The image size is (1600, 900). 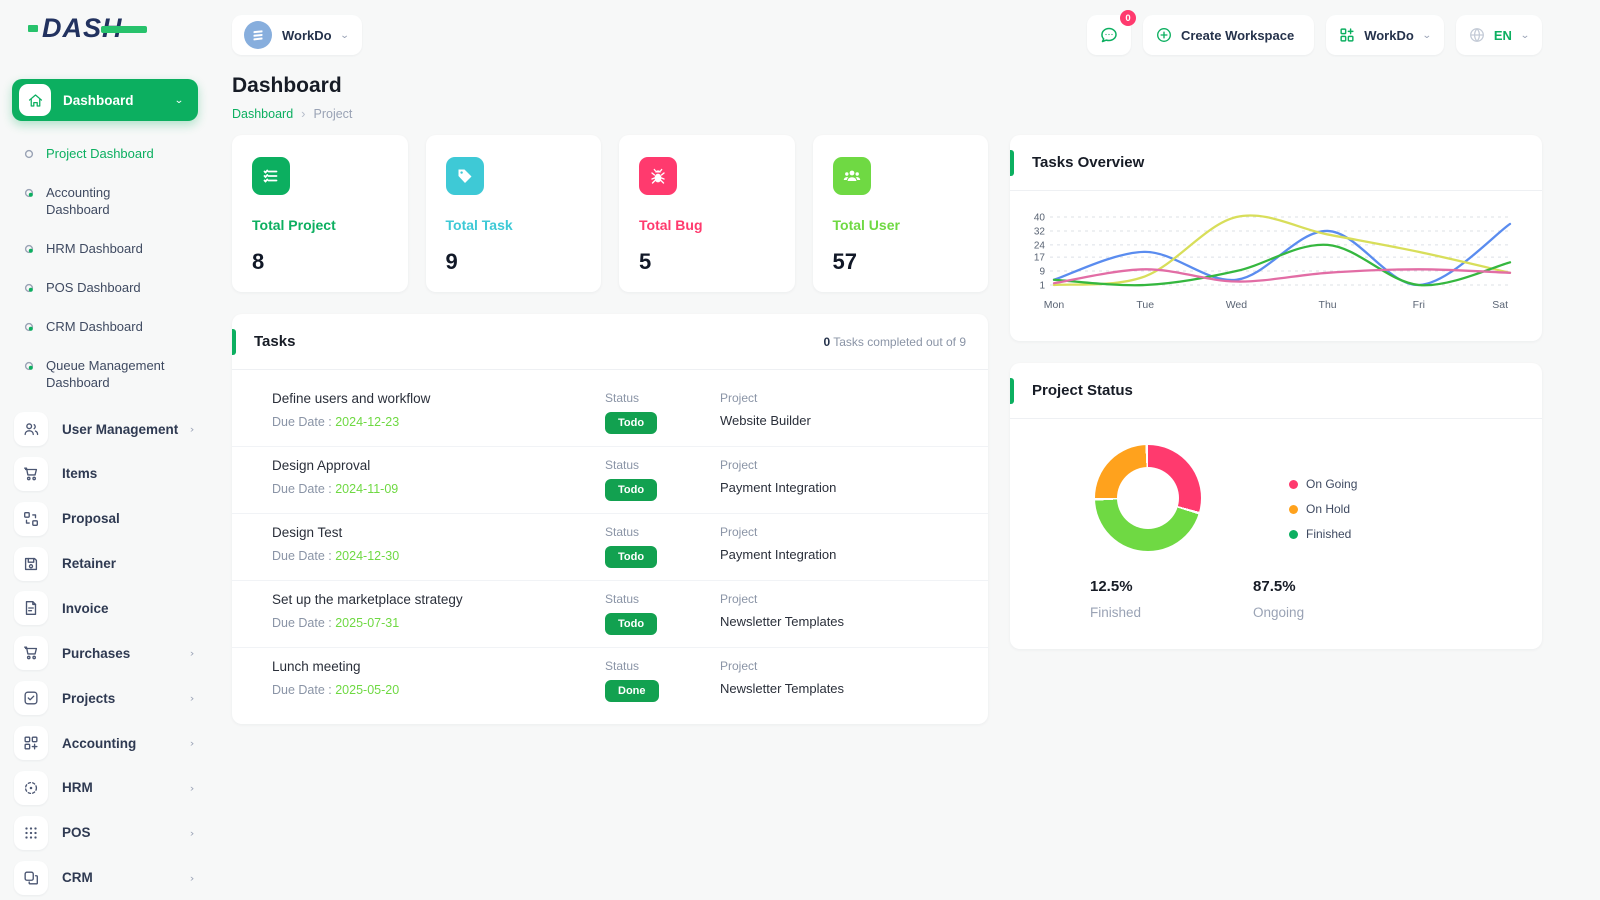 I want to click on chat-icon, so click(x=1109, y=35).